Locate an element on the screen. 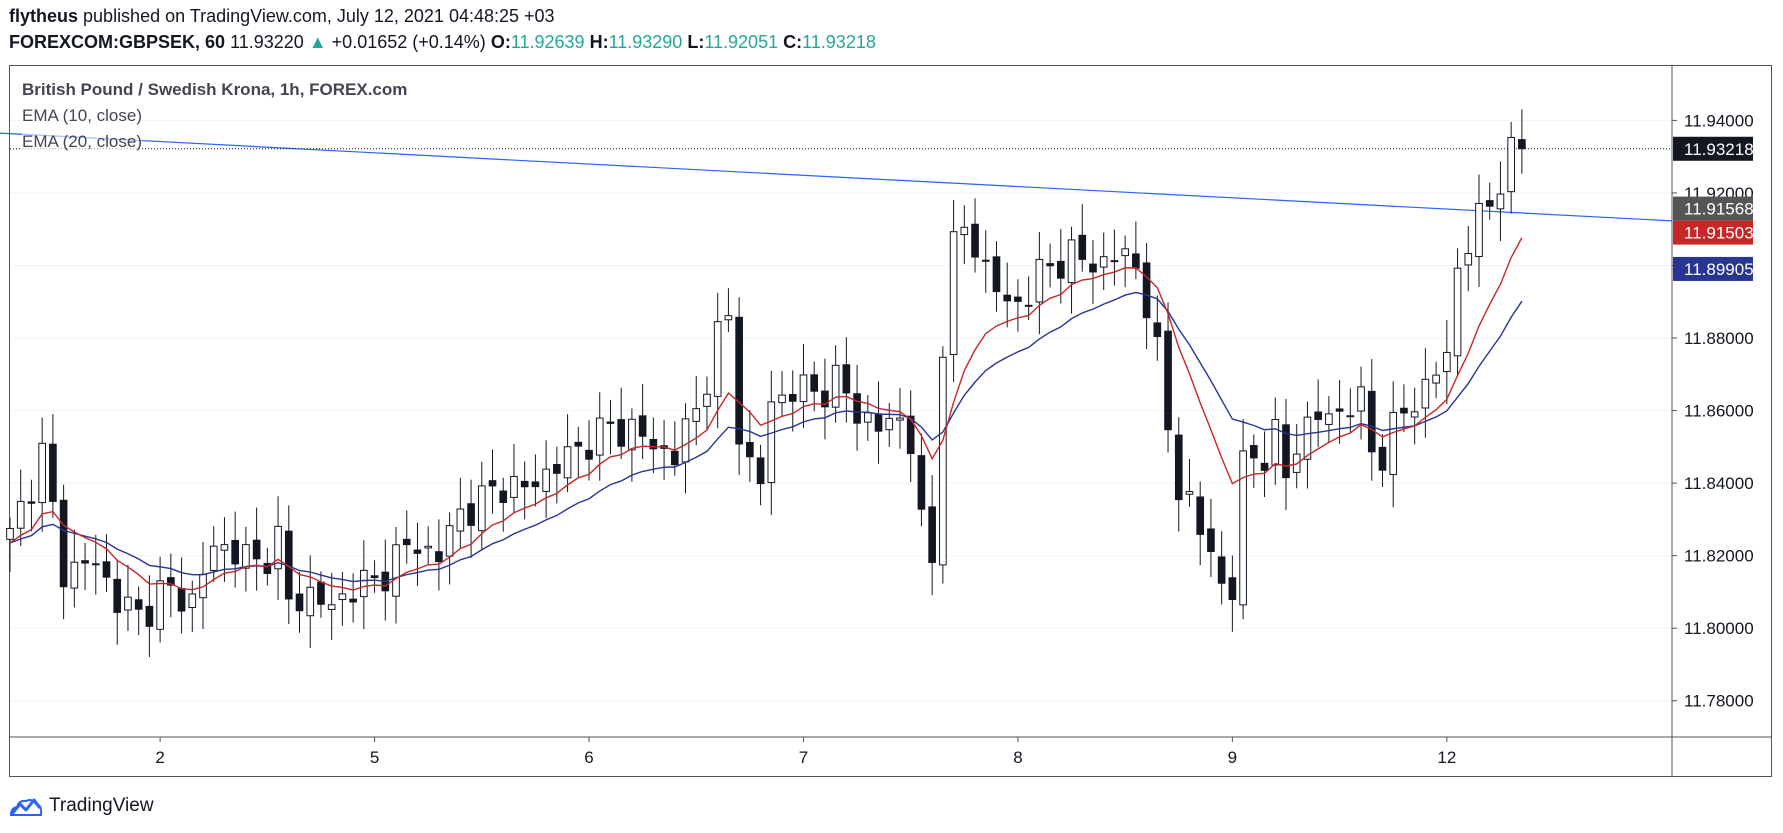 The image size is (1783, 833). last-price-box is located at coordinates (1713, 148).